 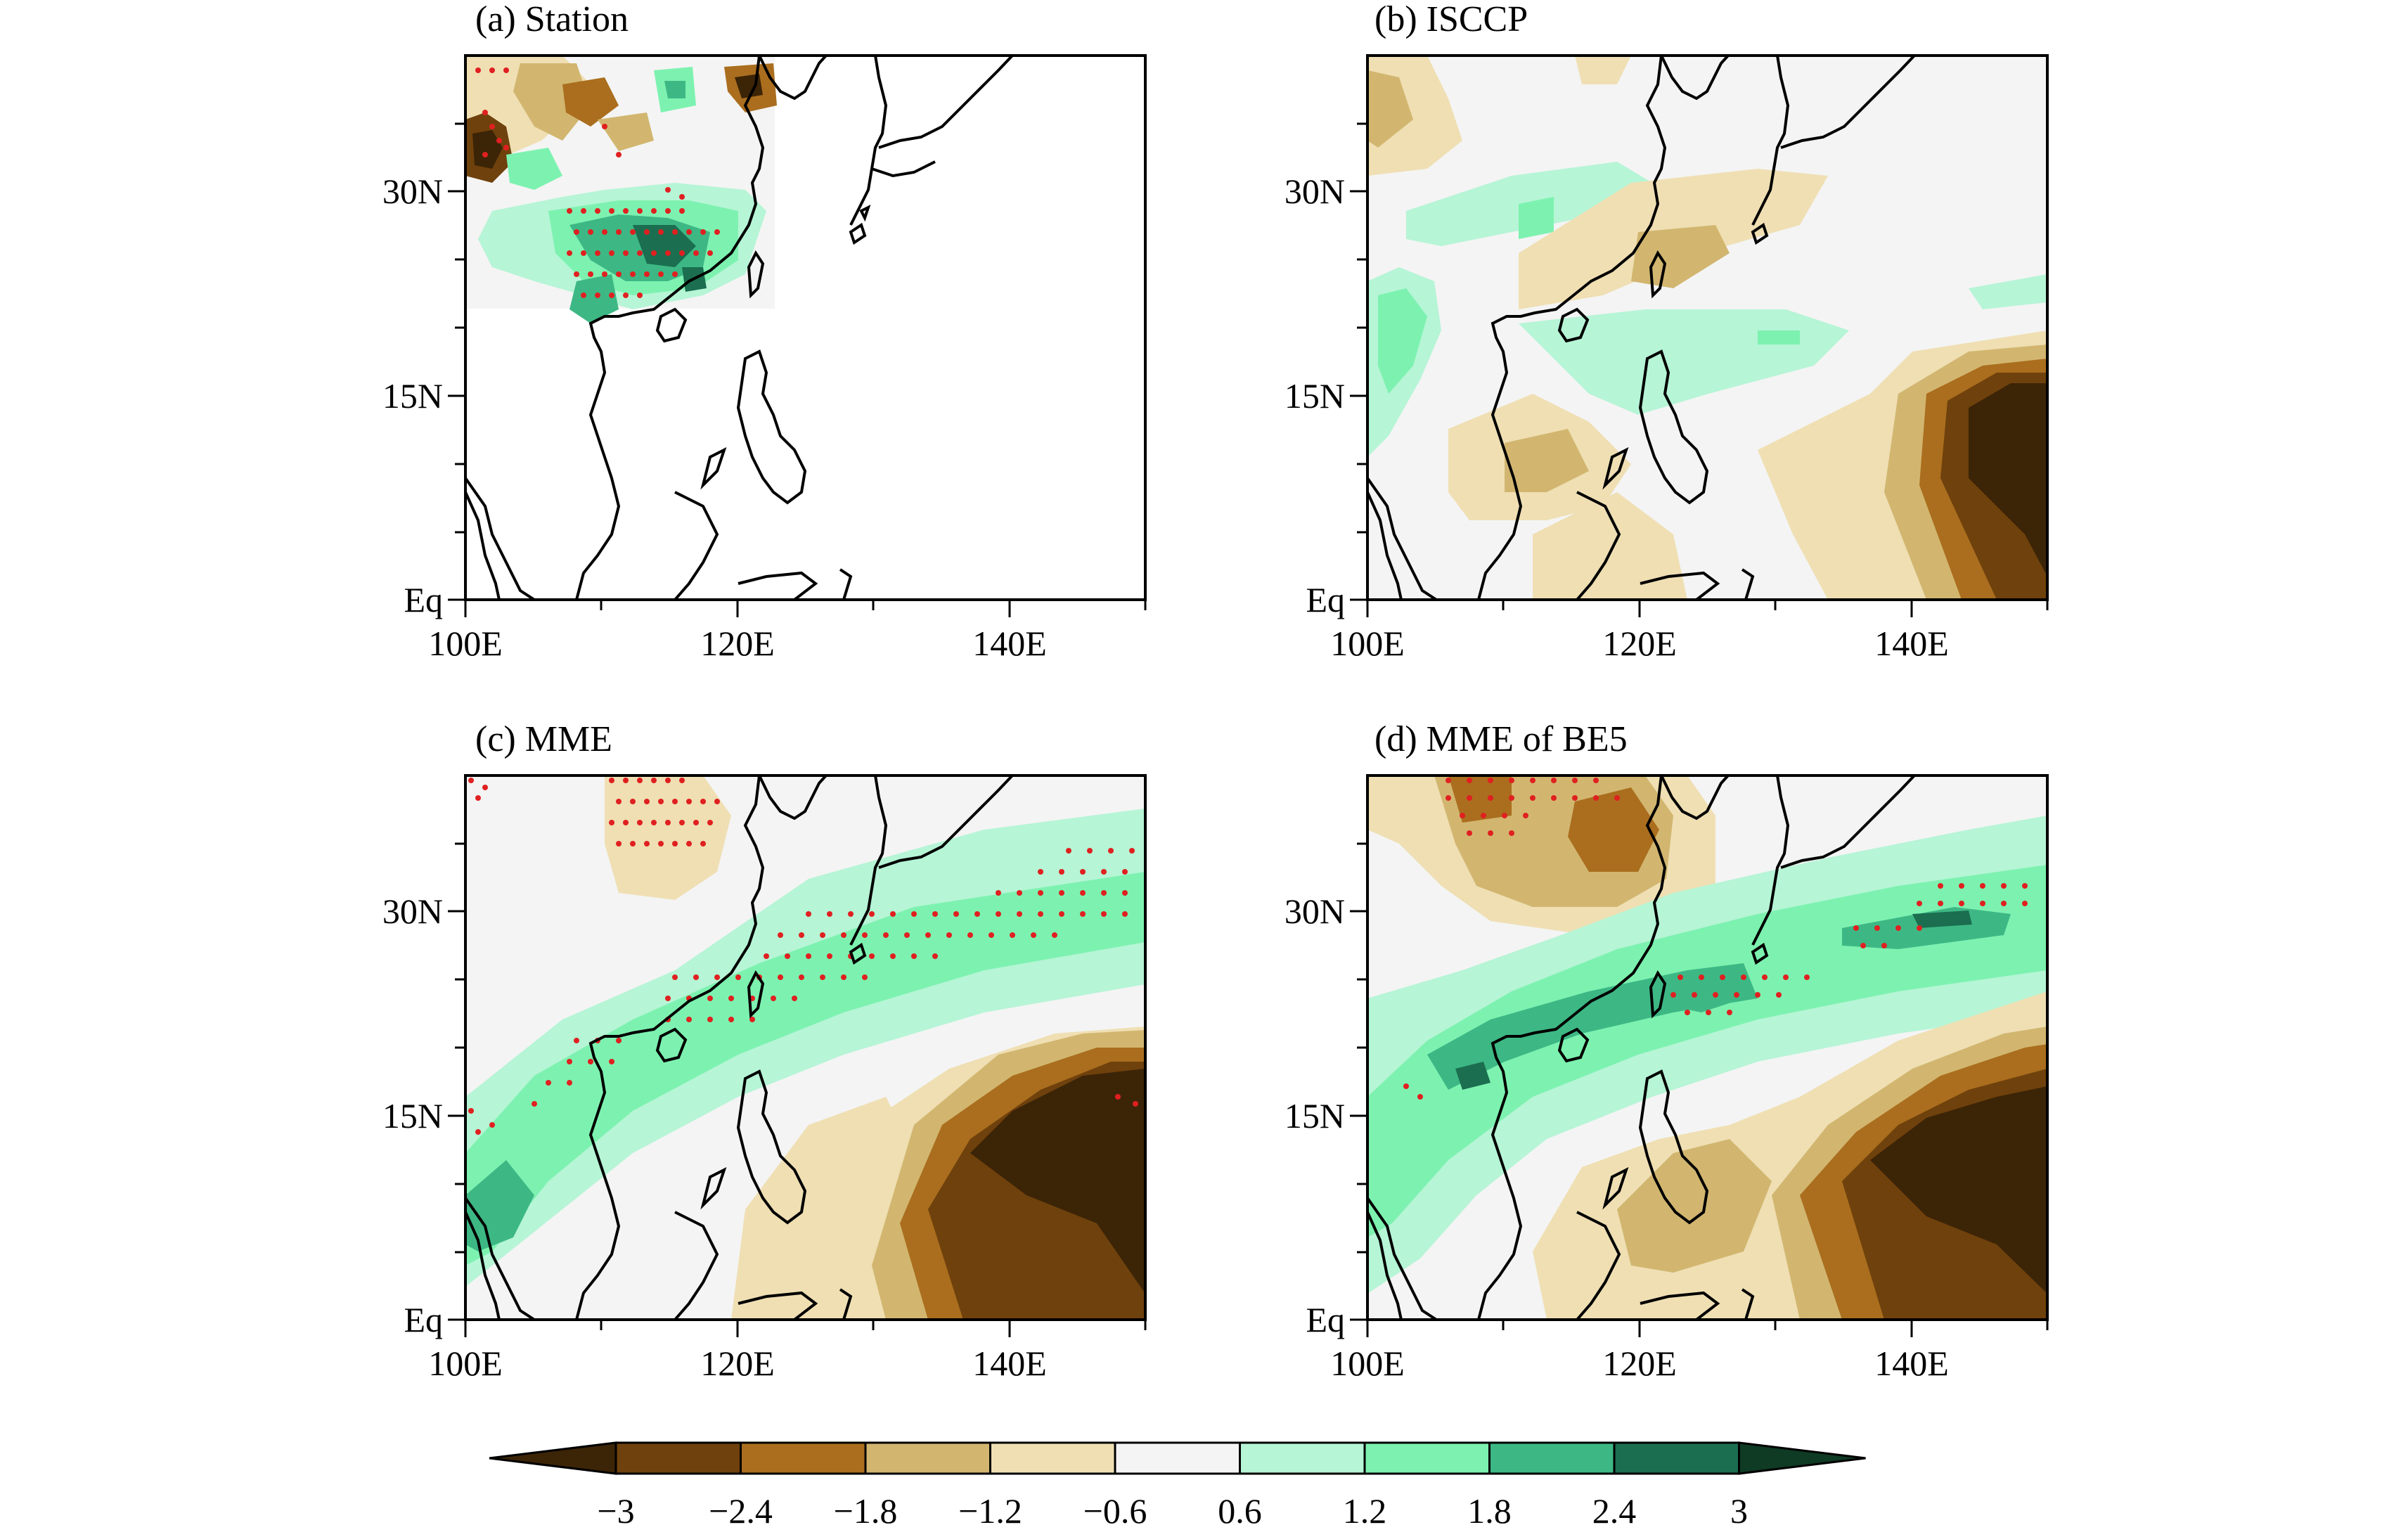 I want to click on panel-d-xtick-120: 120E, so click(x=1639, y=1363).